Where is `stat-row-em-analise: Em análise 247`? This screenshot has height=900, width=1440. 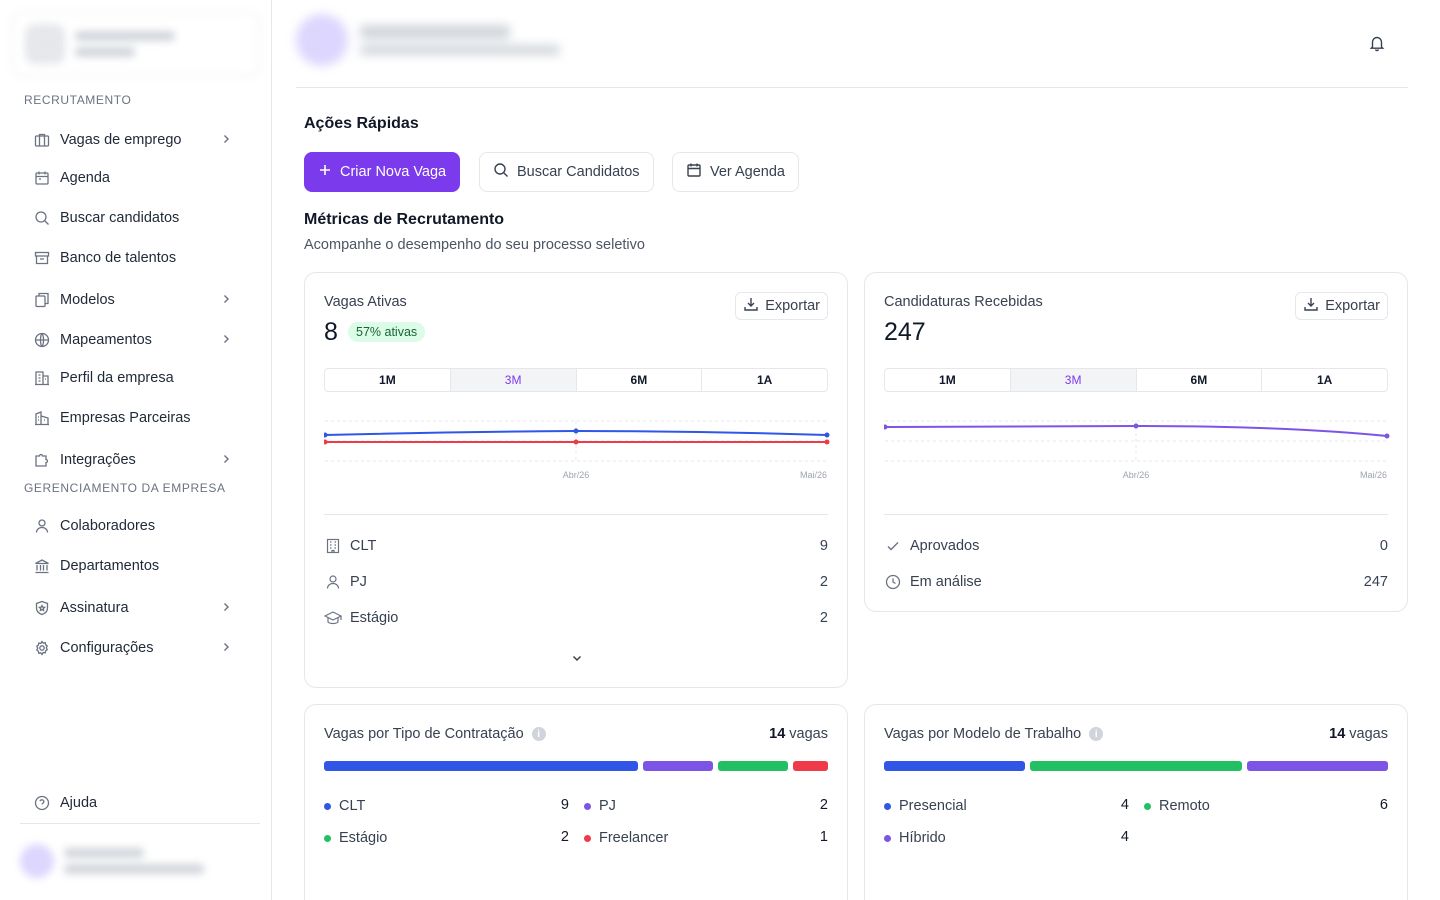
stat-row-em-analise: Em análise 247 is located at coordinates (1136, 582).